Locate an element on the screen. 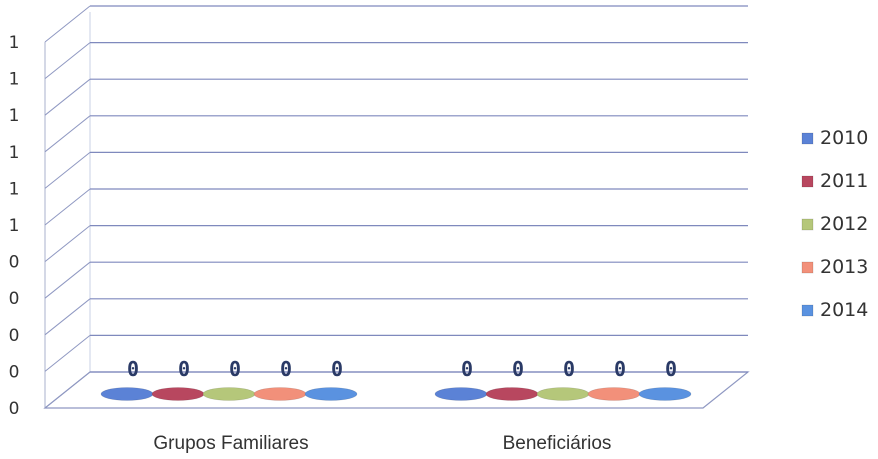  legend-label: 2011 is located at coordinates (844, 181).